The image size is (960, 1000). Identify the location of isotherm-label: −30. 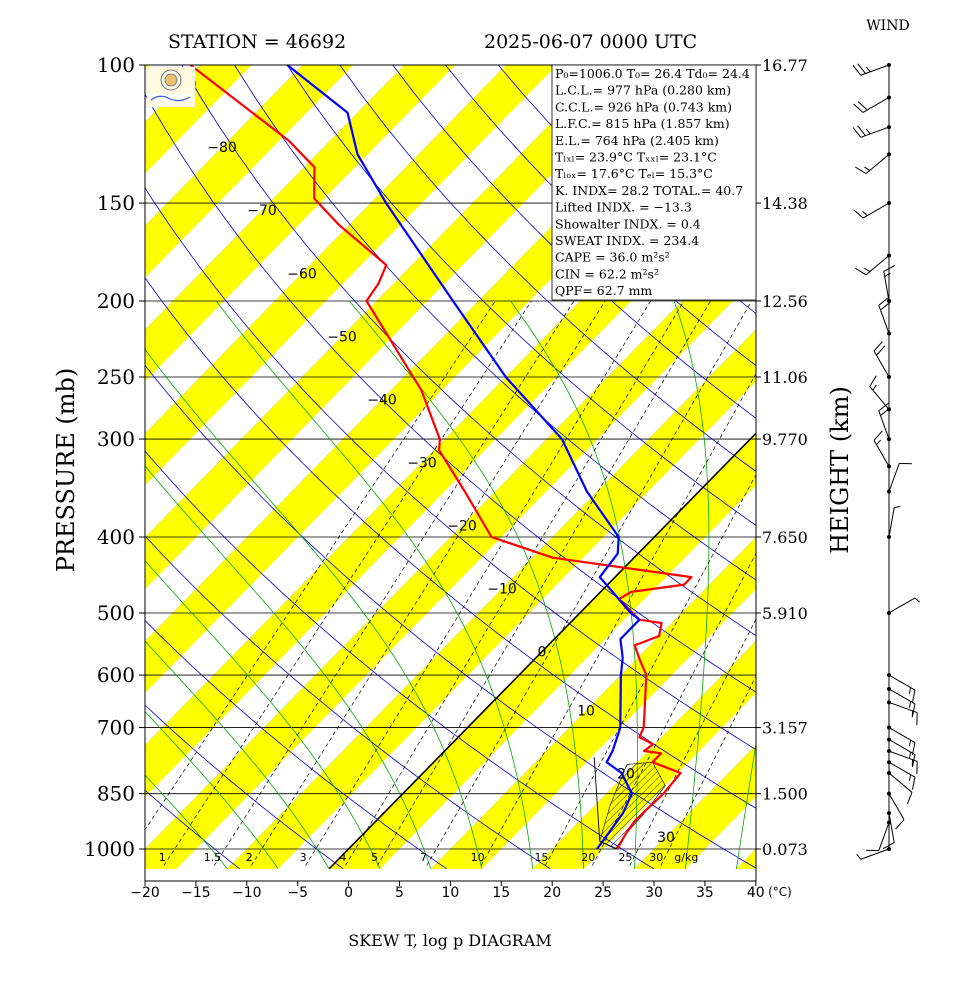
(422, 463).